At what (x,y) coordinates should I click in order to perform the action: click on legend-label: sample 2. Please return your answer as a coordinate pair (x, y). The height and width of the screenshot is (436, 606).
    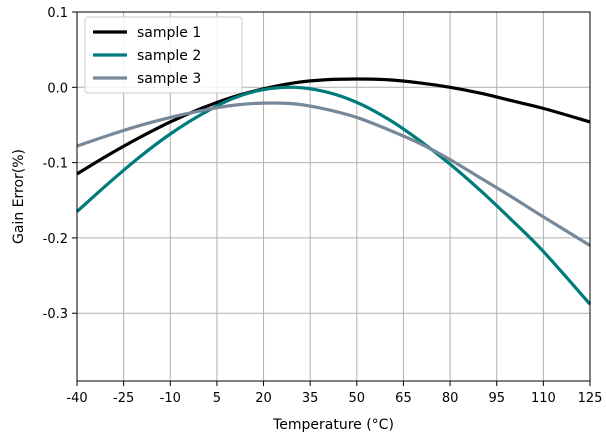
    Looking at the image, I should click on (169, 56).